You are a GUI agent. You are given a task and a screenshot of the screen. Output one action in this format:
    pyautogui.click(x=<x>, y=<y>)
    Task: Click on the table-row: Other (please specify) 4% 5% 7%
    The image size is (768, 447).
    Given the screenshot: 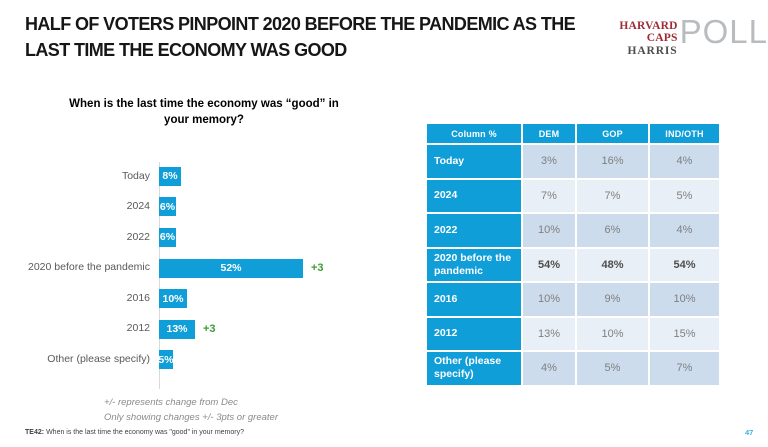 What is the action you would take?
    pyautogui.click(x=573, y=368)
    